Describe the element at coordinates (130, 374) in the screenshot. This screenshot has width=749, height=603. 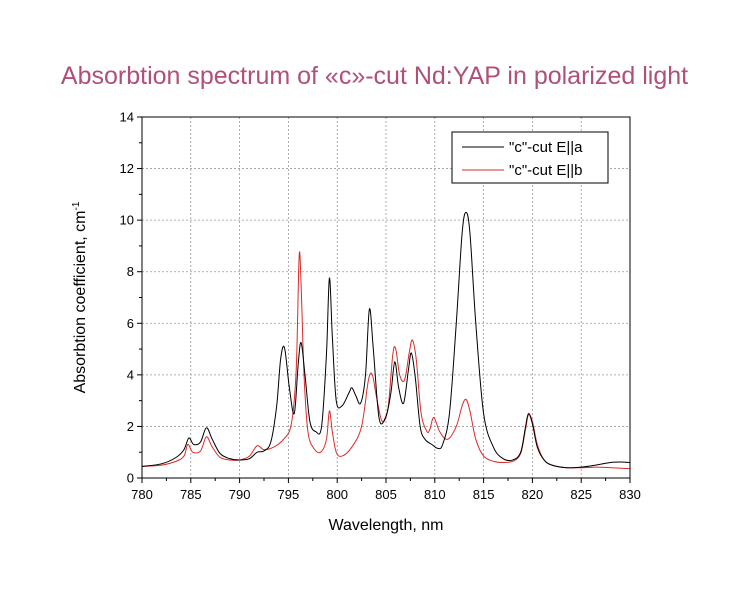
I see `y-tick-label: 4` at that location.